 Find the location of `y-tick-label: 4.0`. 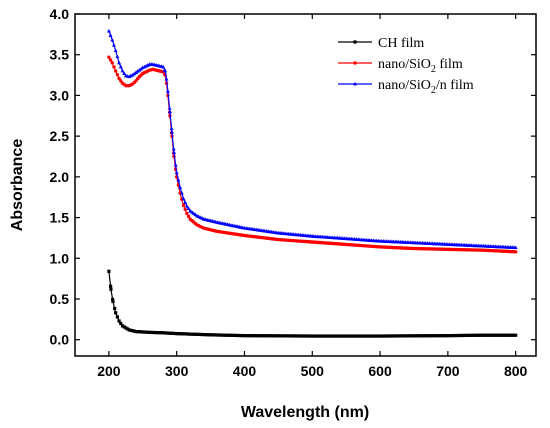

y-tick-label: 4.0 is located at coordinates (60, 14).